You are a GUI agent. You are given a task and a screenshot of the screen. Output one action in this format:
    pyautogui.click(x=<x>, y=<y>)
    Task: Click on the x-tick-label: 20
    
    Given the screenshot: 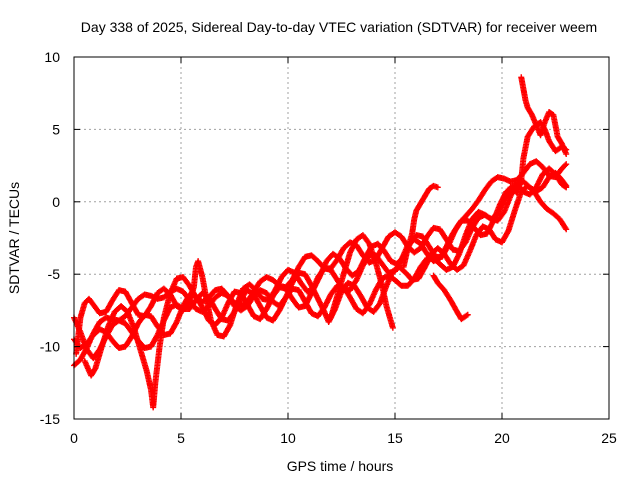 What is the action you would take?
    pyautogui.click(x=502, y=438)
    